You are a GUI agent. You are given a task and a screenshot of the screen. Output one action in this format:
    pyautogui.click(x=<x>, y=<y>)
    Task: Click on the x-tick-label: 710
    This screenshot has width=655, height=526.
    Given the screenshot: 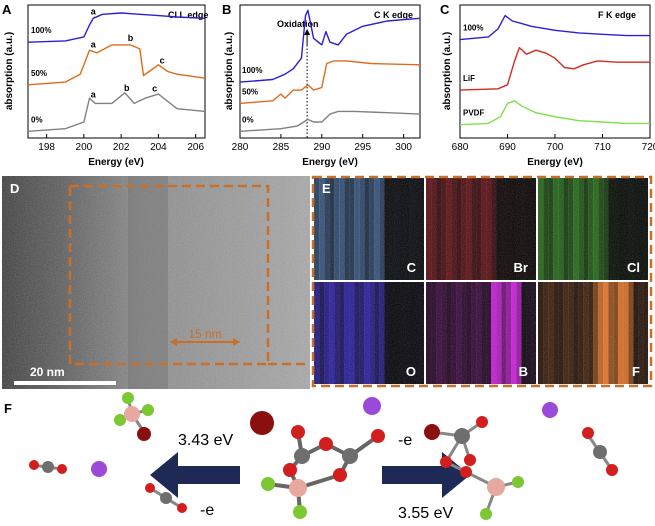 What is the action you would take?
    pyautogui.click(x=602, y=147)
    